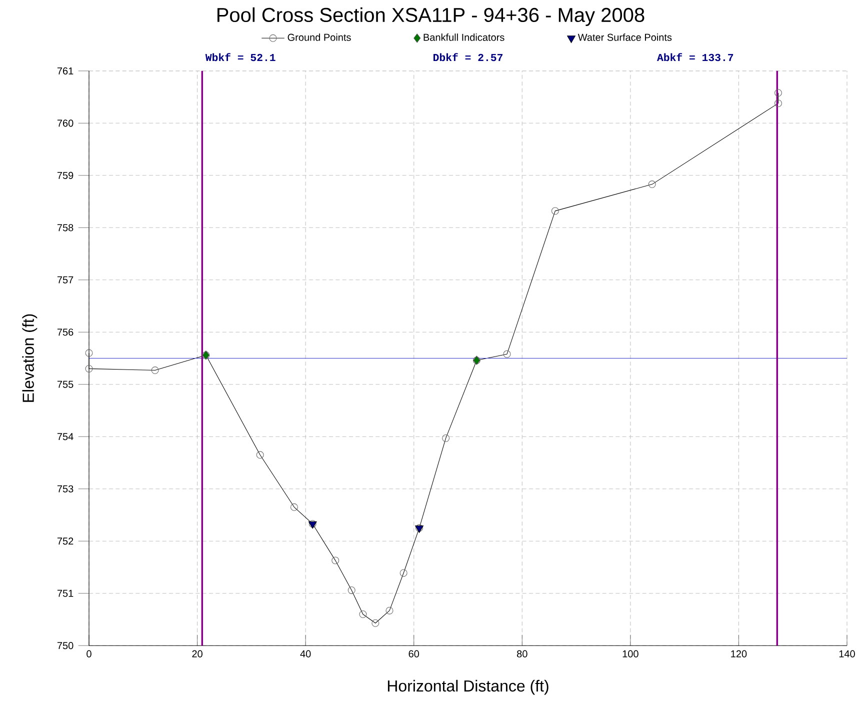 The height and width of the screenshot is (714, 861). Describe the element at coordinates (65, 332) in the screenshot. I see `y-tick-label: 756` at that location.